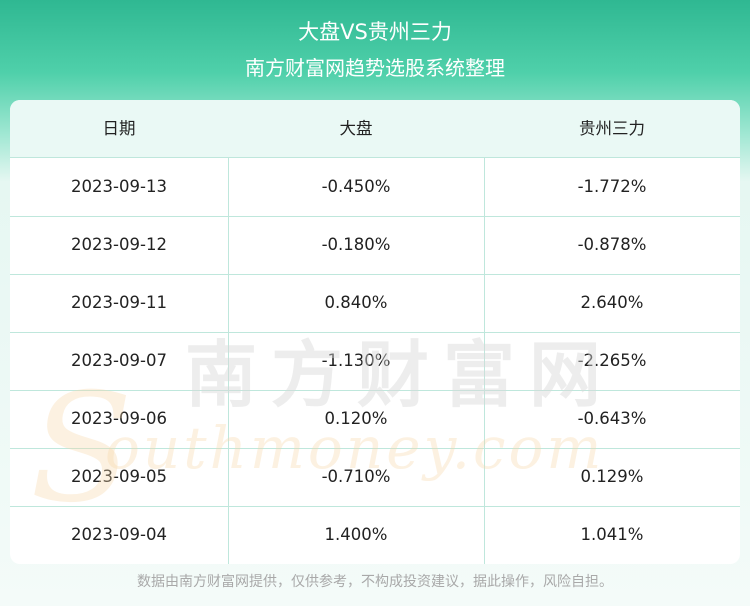 This screenshot has width=750, height=606. I want to click on table-row: 2023-09-11 0.840% 2.640%, so click(375, 303).